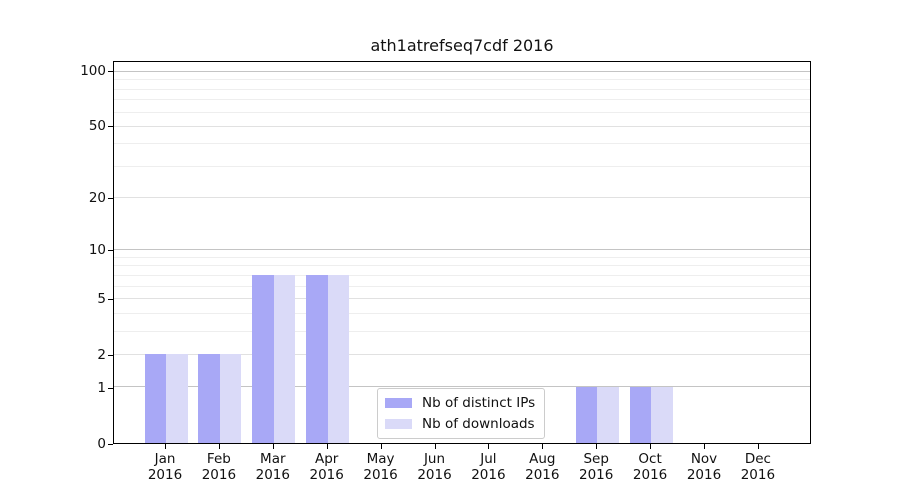  Describe the element at coordinates (380, 467) in the screenshot. I see `x-tick-label-may: May 2016` at that location.